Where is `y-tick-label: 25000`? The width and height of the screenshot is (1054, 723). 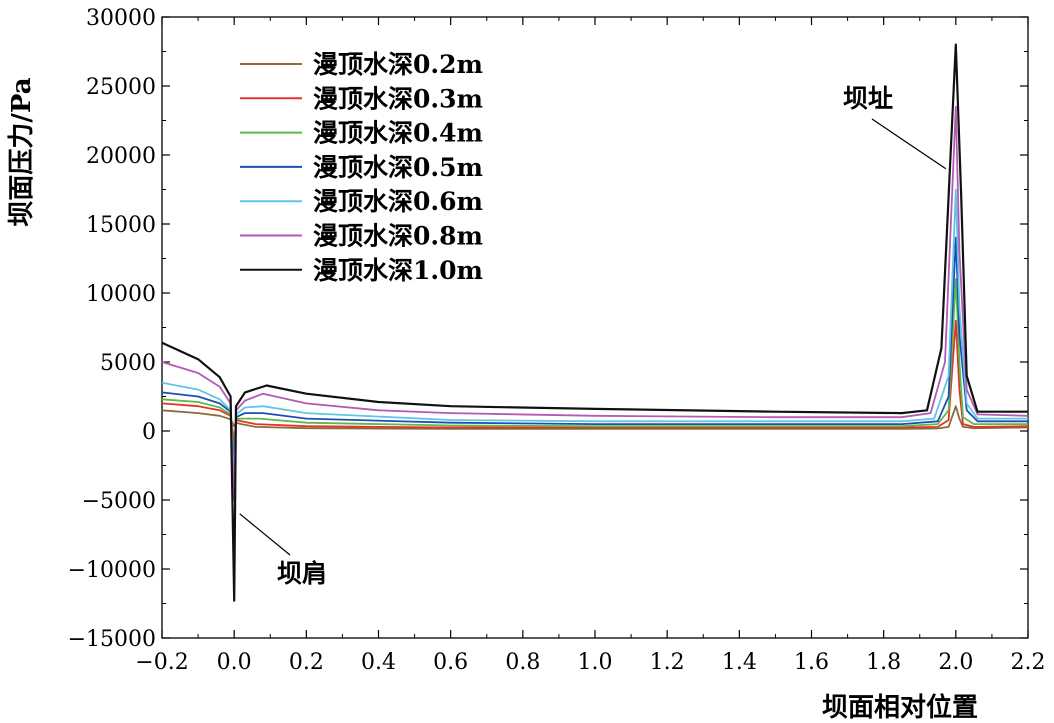 y-tick-label: 25000 is located at coordinates (121, 87).